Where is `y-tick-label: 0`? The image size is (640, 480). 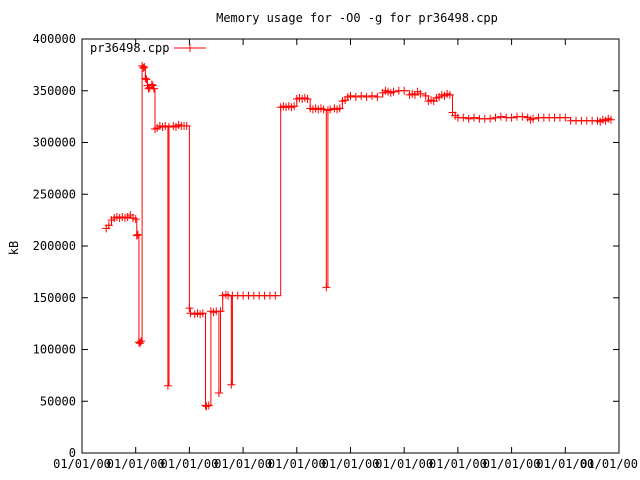
y-tick-label: 0 is located at coordinates (72, 453).